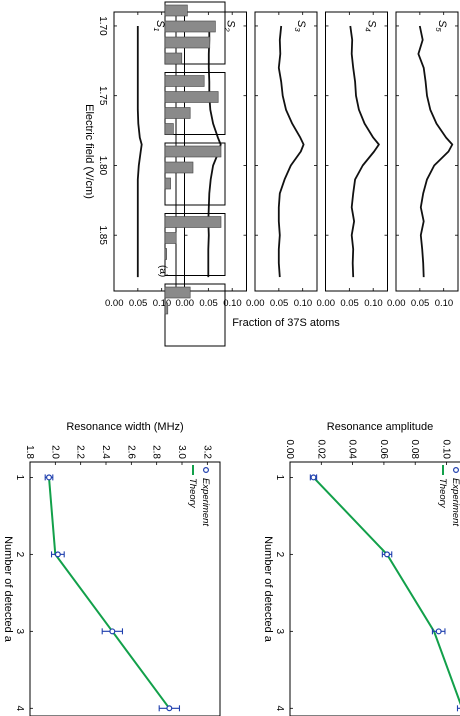 This screenshot has height=716, width=460. I want to click on panel-label-s3: S3, so click(300, 26).